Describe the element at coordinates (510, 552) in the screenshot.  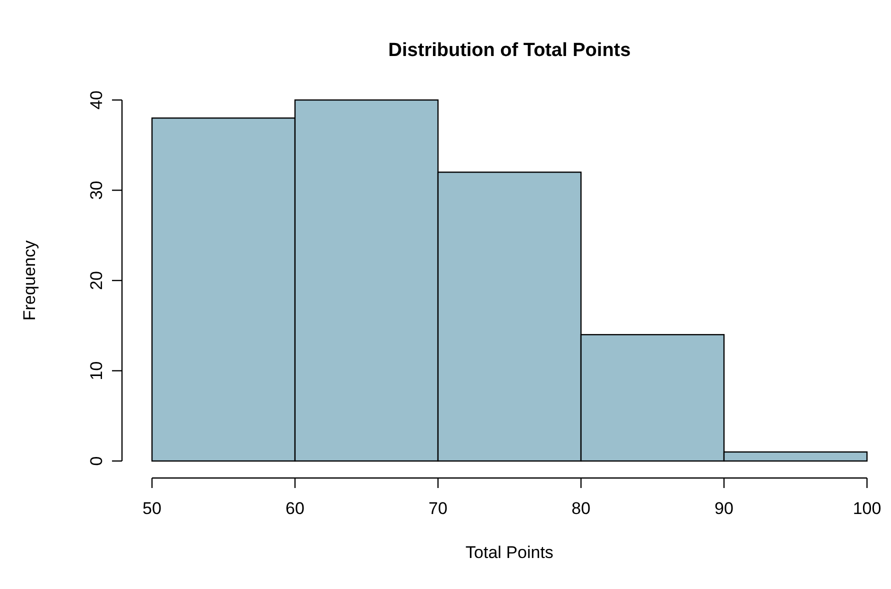
I see `x-axis-title: Total Points` at that location.